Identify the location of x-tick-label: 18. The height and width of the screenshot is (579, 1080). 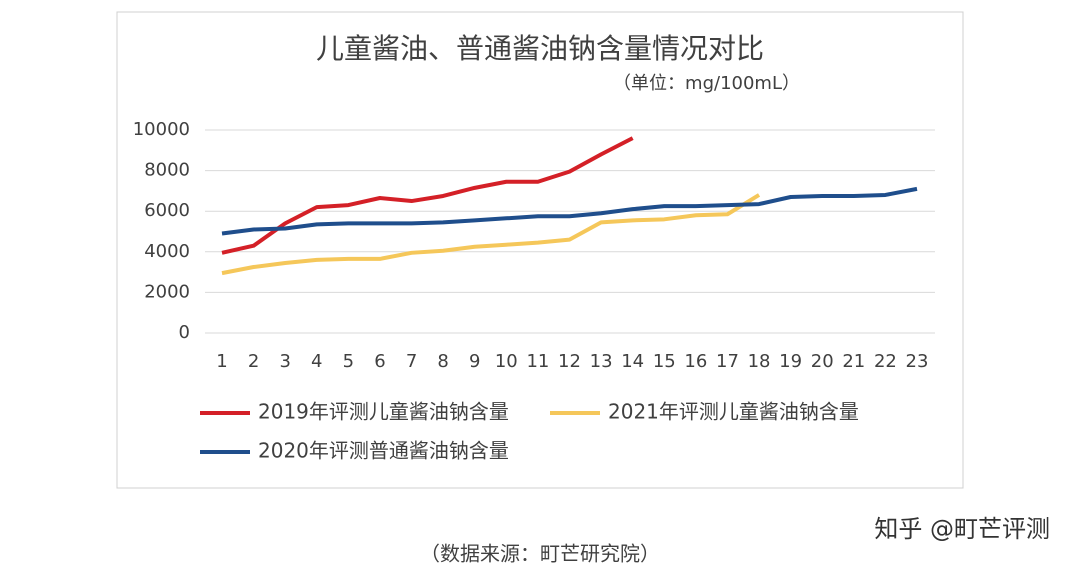
(759, 361).